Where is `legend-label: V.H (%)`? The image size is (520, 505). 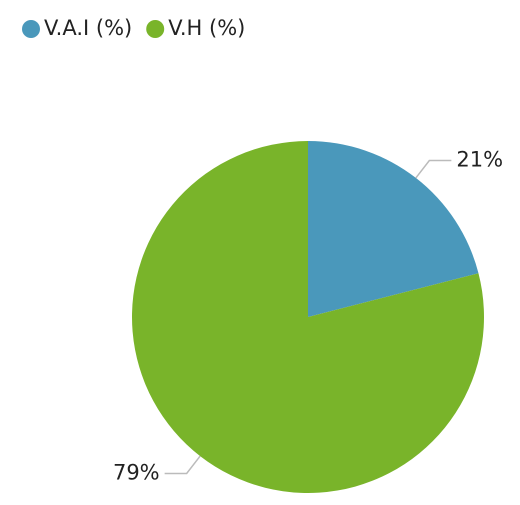
legend-label: V.H (%) is located at coordinates (206, 28).